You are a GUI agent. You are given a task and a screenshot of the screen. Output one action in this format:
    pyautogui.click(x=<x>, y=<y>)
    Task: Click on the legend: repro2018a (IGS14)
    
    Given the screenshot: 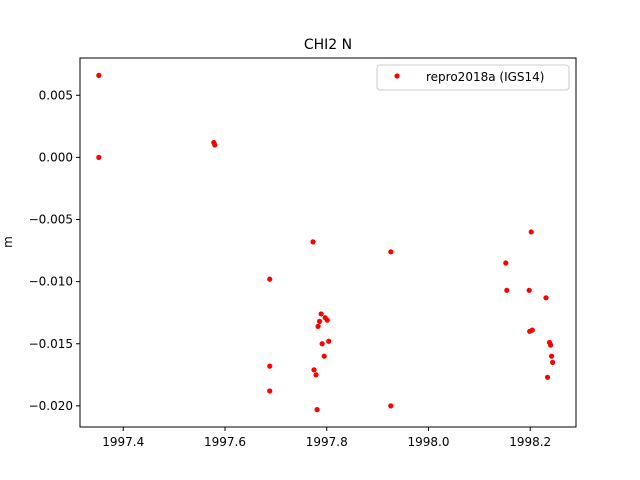 What is the action you would take?
    pyautogui.click(x=473, y=77)
    